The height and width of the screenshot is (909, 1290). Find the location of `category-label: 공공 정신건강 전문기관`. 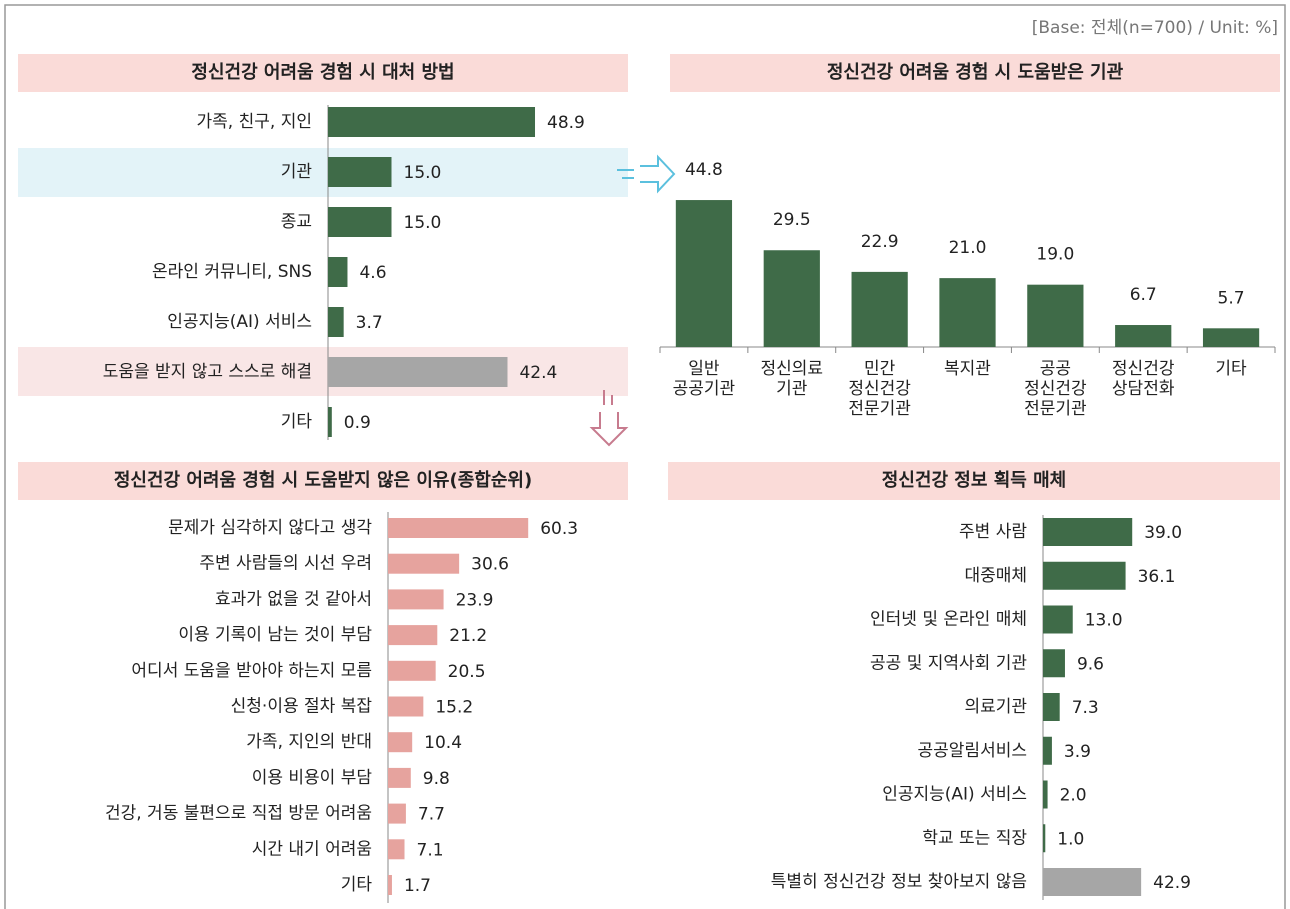

category-label: 공공 정신건강 전문기관 is located at coordinates (1055, 389).